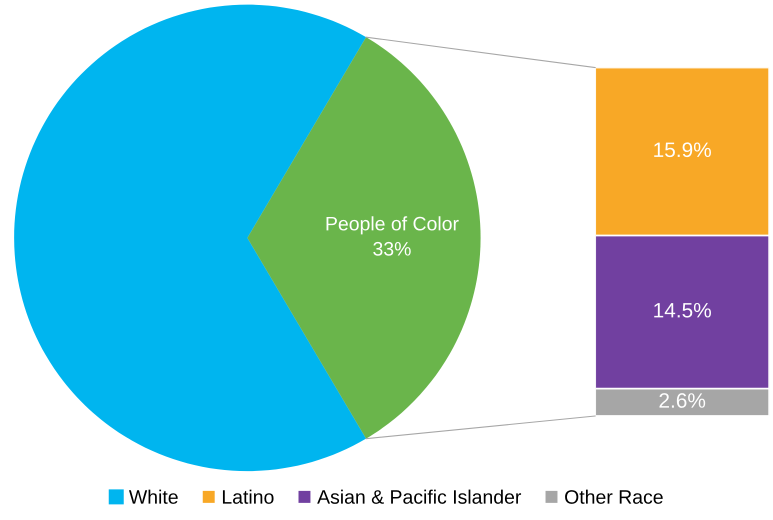 This screenshot has width=773, height=520. I want to click on data-label: 14.5%, so click(682, 310).